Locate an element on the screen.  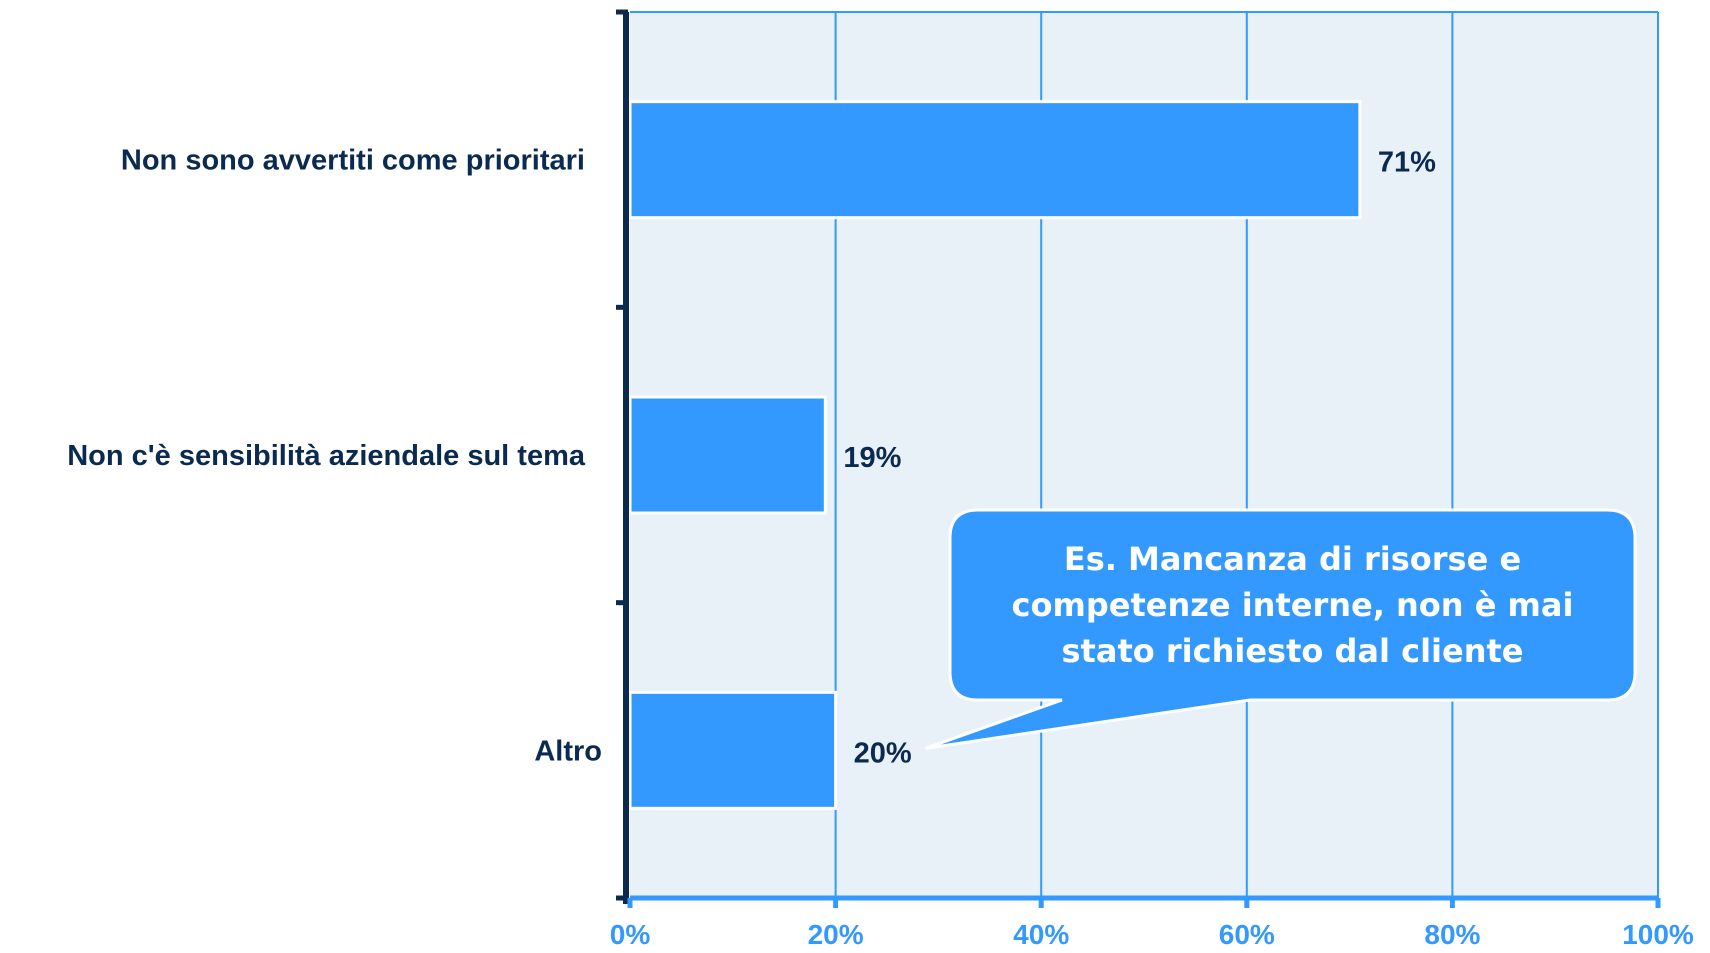
x-tick-label: 100% is located at coordinates (1658, 934).